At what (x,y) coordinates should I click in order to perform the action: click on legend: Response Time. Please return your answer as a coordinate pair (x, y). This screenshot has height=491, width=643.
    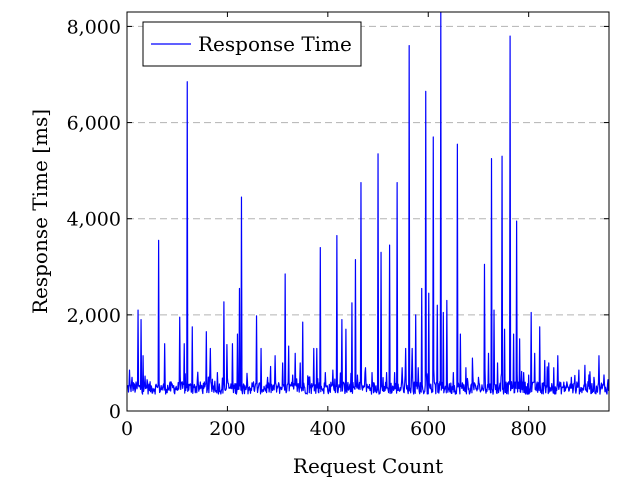
    Looking at the image, I should click on (252, 44).